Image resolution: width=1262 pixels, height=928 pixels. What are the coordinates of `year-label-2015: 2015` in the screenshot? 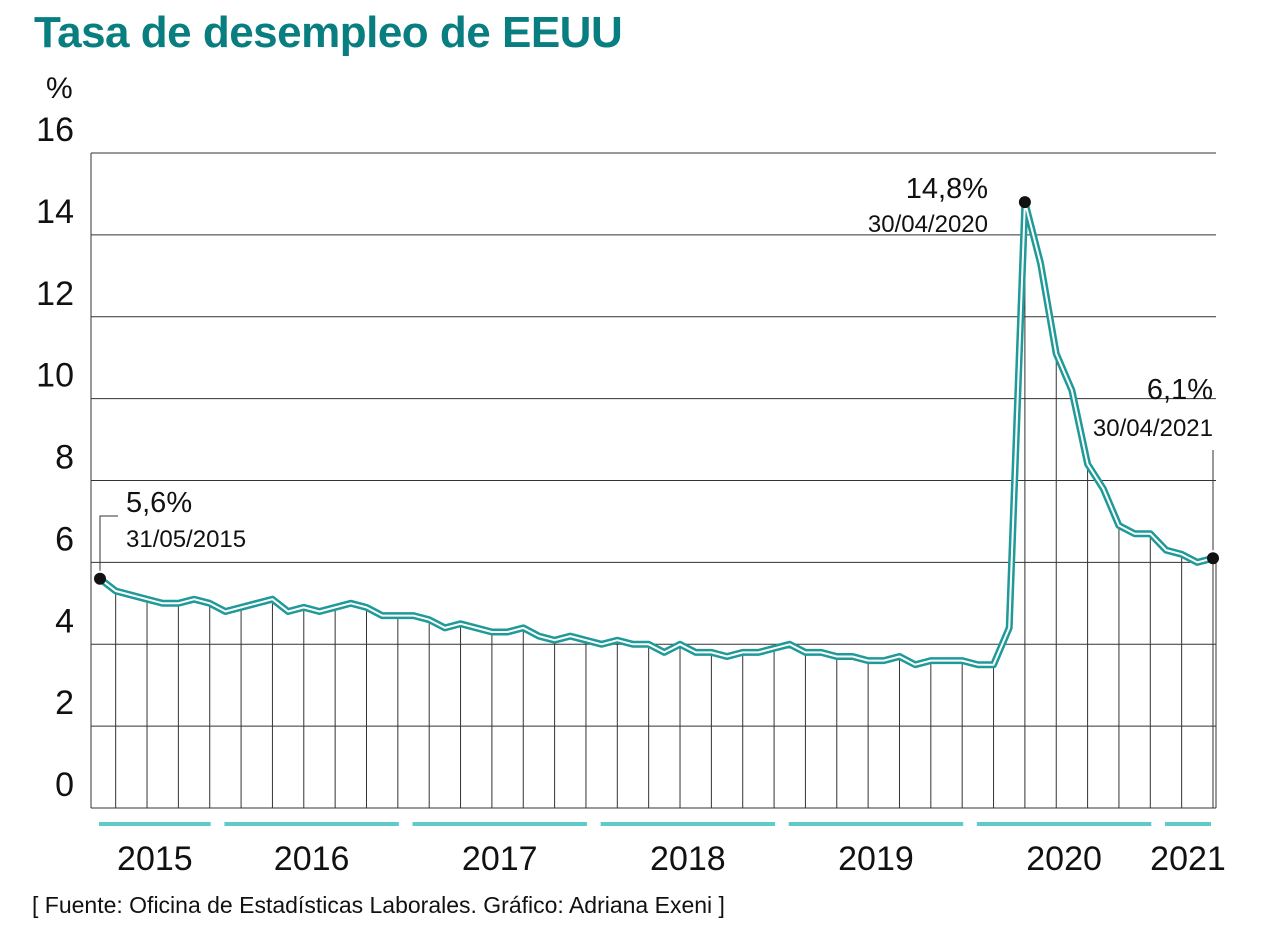 It's located at (155, 859).